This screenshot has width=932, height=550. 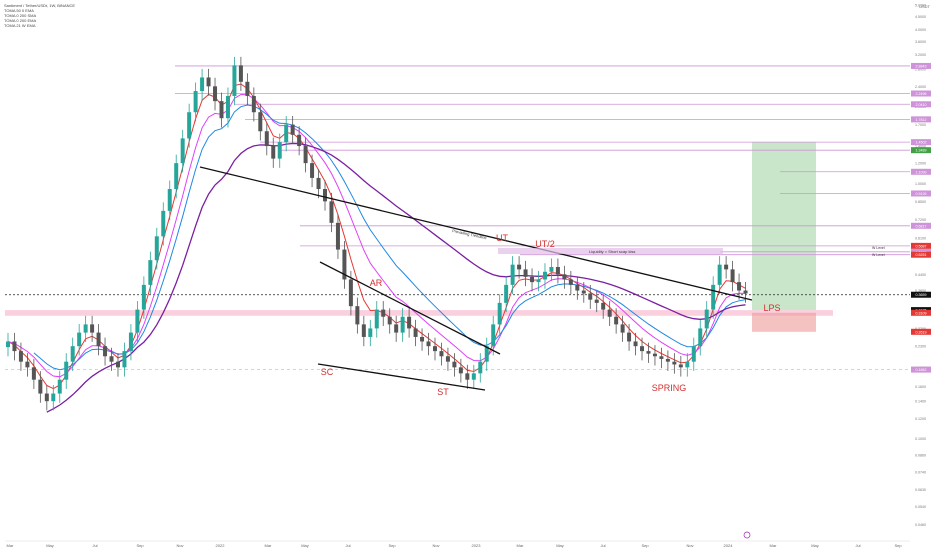 I want to click on y-tick-label: 0.0460, so click(x=920, y=525).